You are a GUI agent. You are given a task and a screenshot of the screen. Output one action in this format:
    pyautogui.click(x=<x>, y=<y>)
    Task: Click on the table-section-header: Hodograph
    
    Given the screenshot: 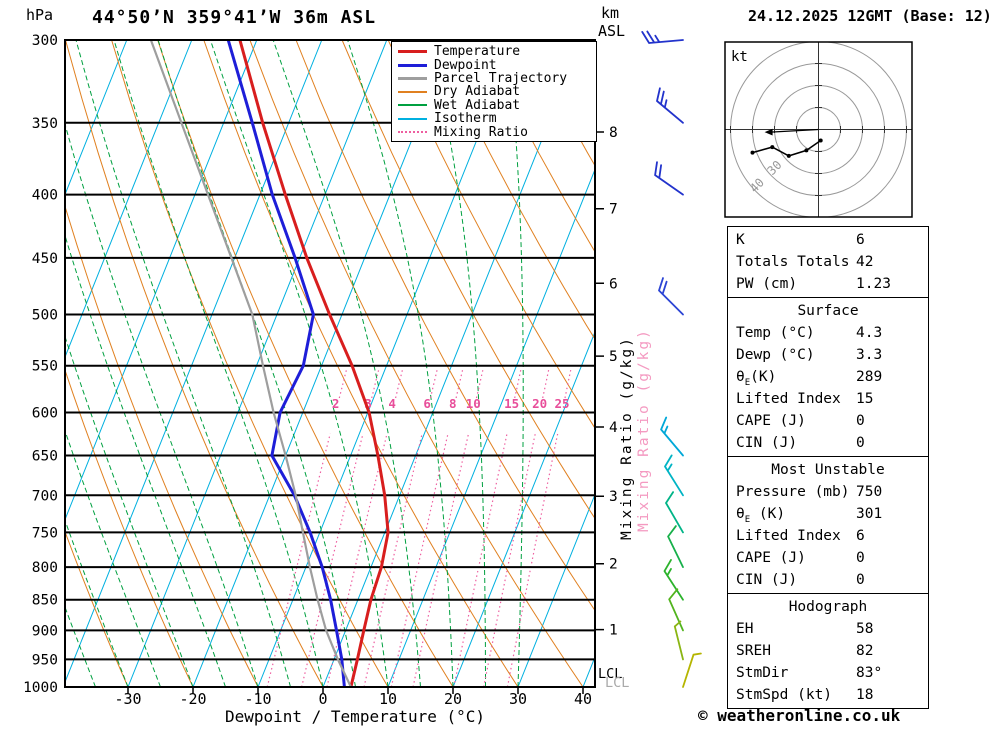 What is the action you would take?
    pyautogui.click(x=828, y=607)
    